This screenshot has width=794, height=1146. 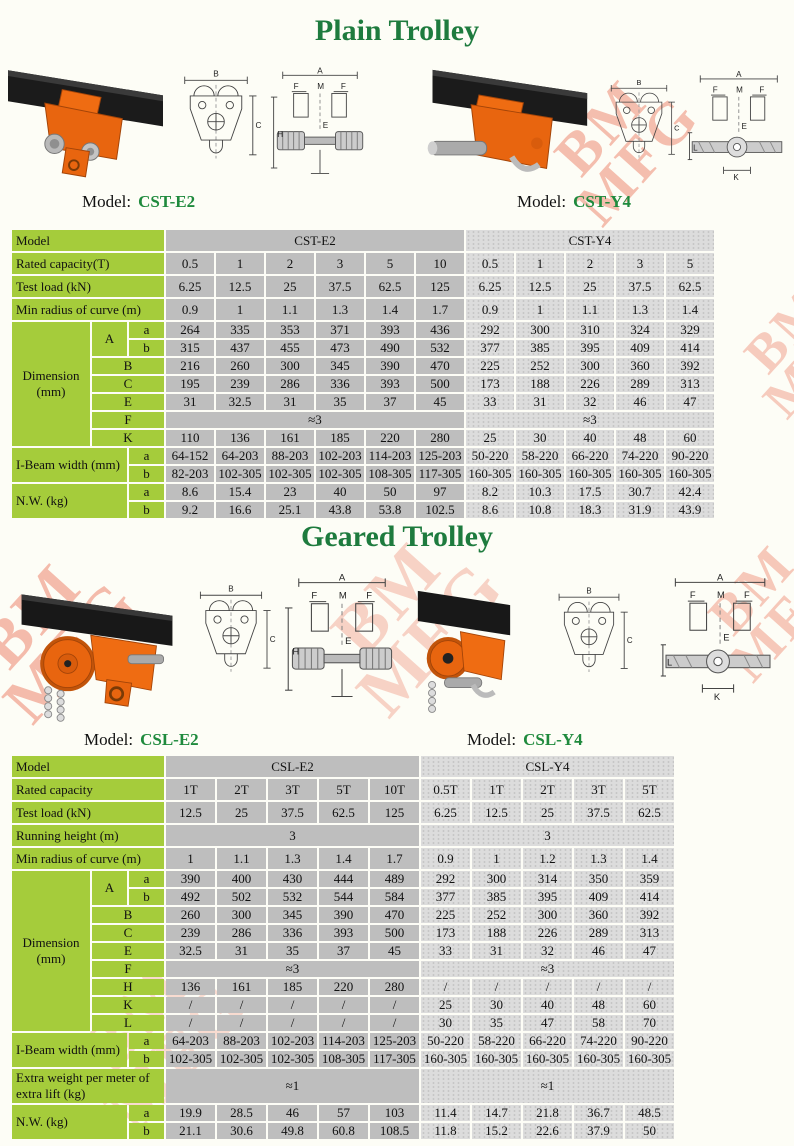 What do you see at coordinates (440, 309) in the screenshot?
I see `value-cell: 1.7` at bounding box center [440, 309].